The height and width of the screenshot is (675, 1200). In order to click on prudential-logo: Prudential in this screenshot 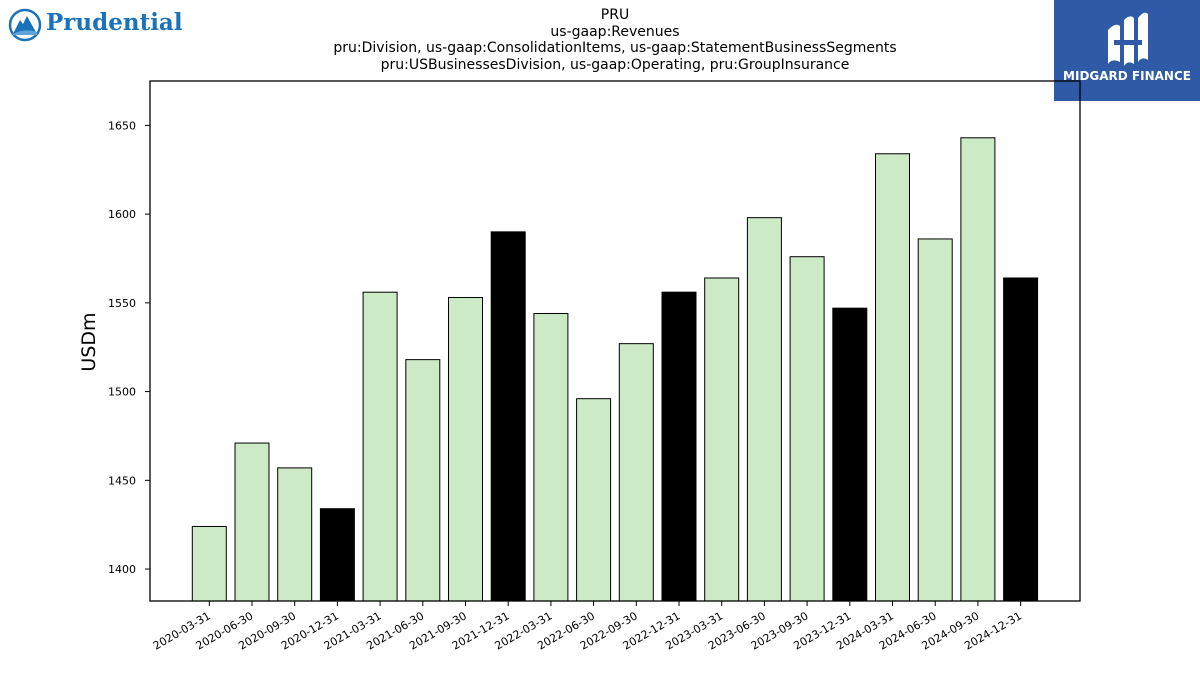, I will do `click(95, 25)`.